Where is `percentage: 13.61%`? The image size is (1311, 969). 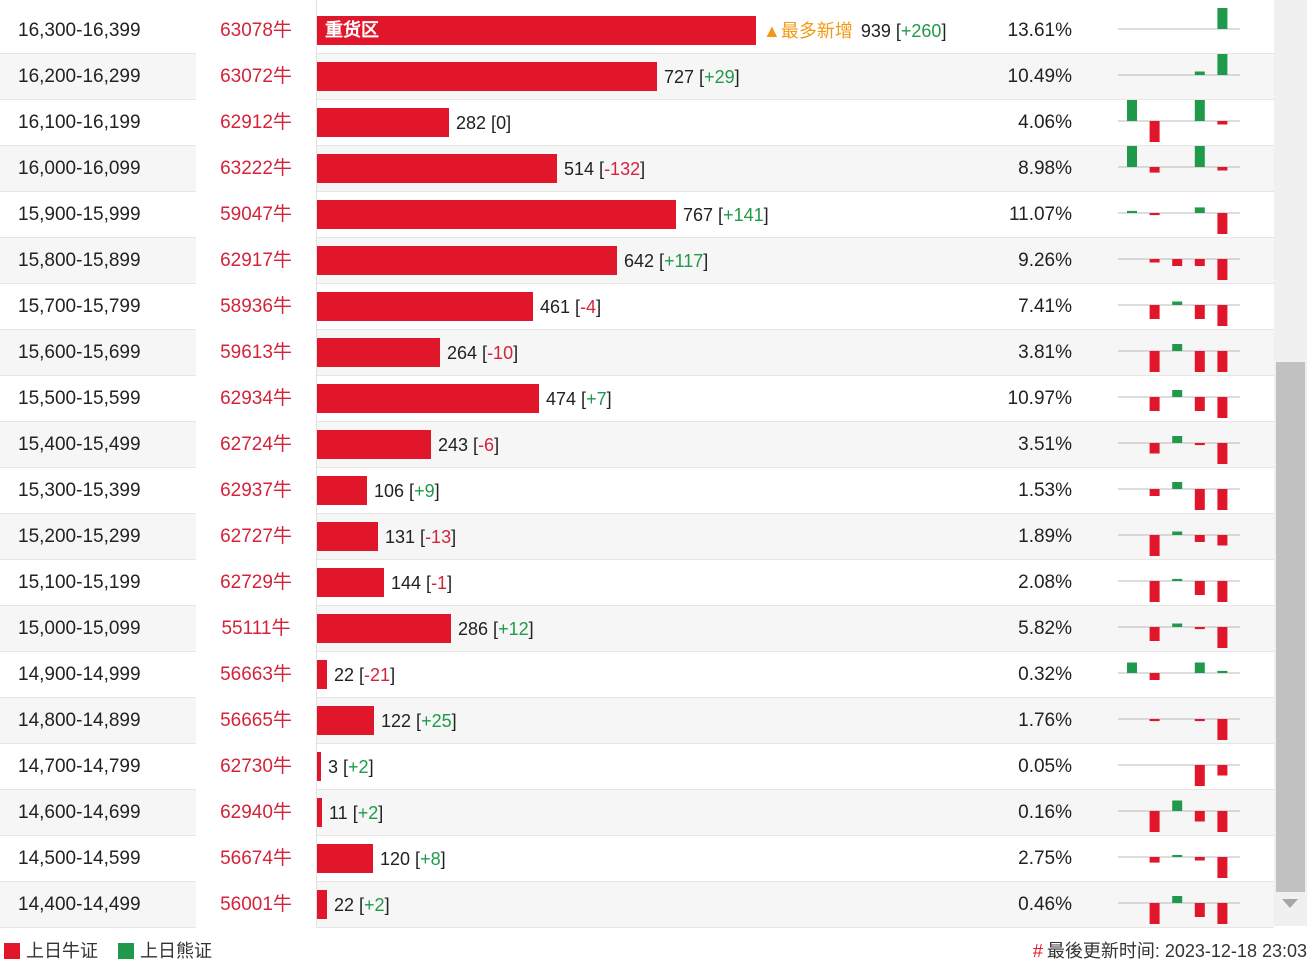 percentage: 13.61% is located at coordinates (1039, 30).